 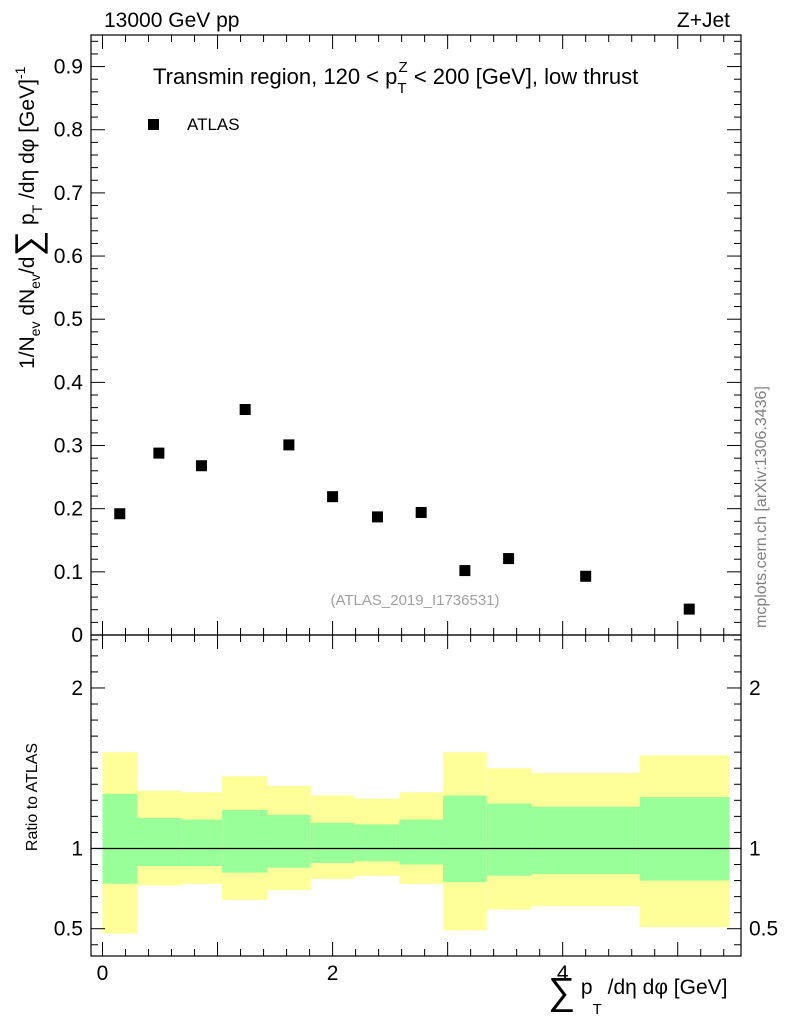 I want to click on ratio-bands, so click(x=416, y=843).